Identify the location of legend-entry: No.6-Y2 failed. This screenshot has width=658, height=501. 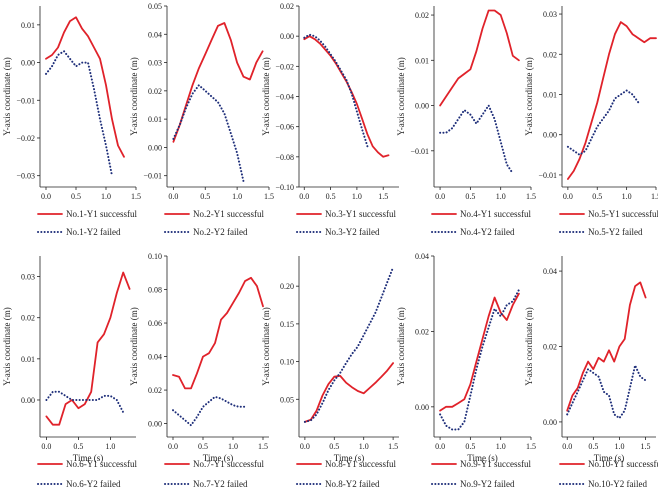
(93, 484).